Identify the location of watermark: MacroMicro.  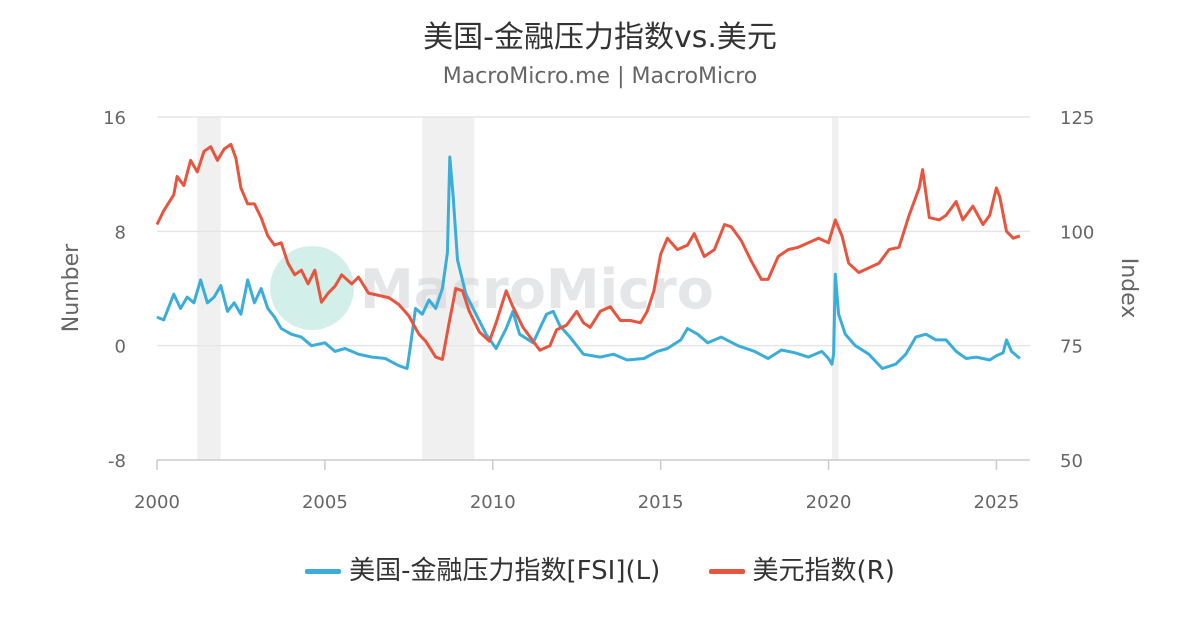
(492, 288).